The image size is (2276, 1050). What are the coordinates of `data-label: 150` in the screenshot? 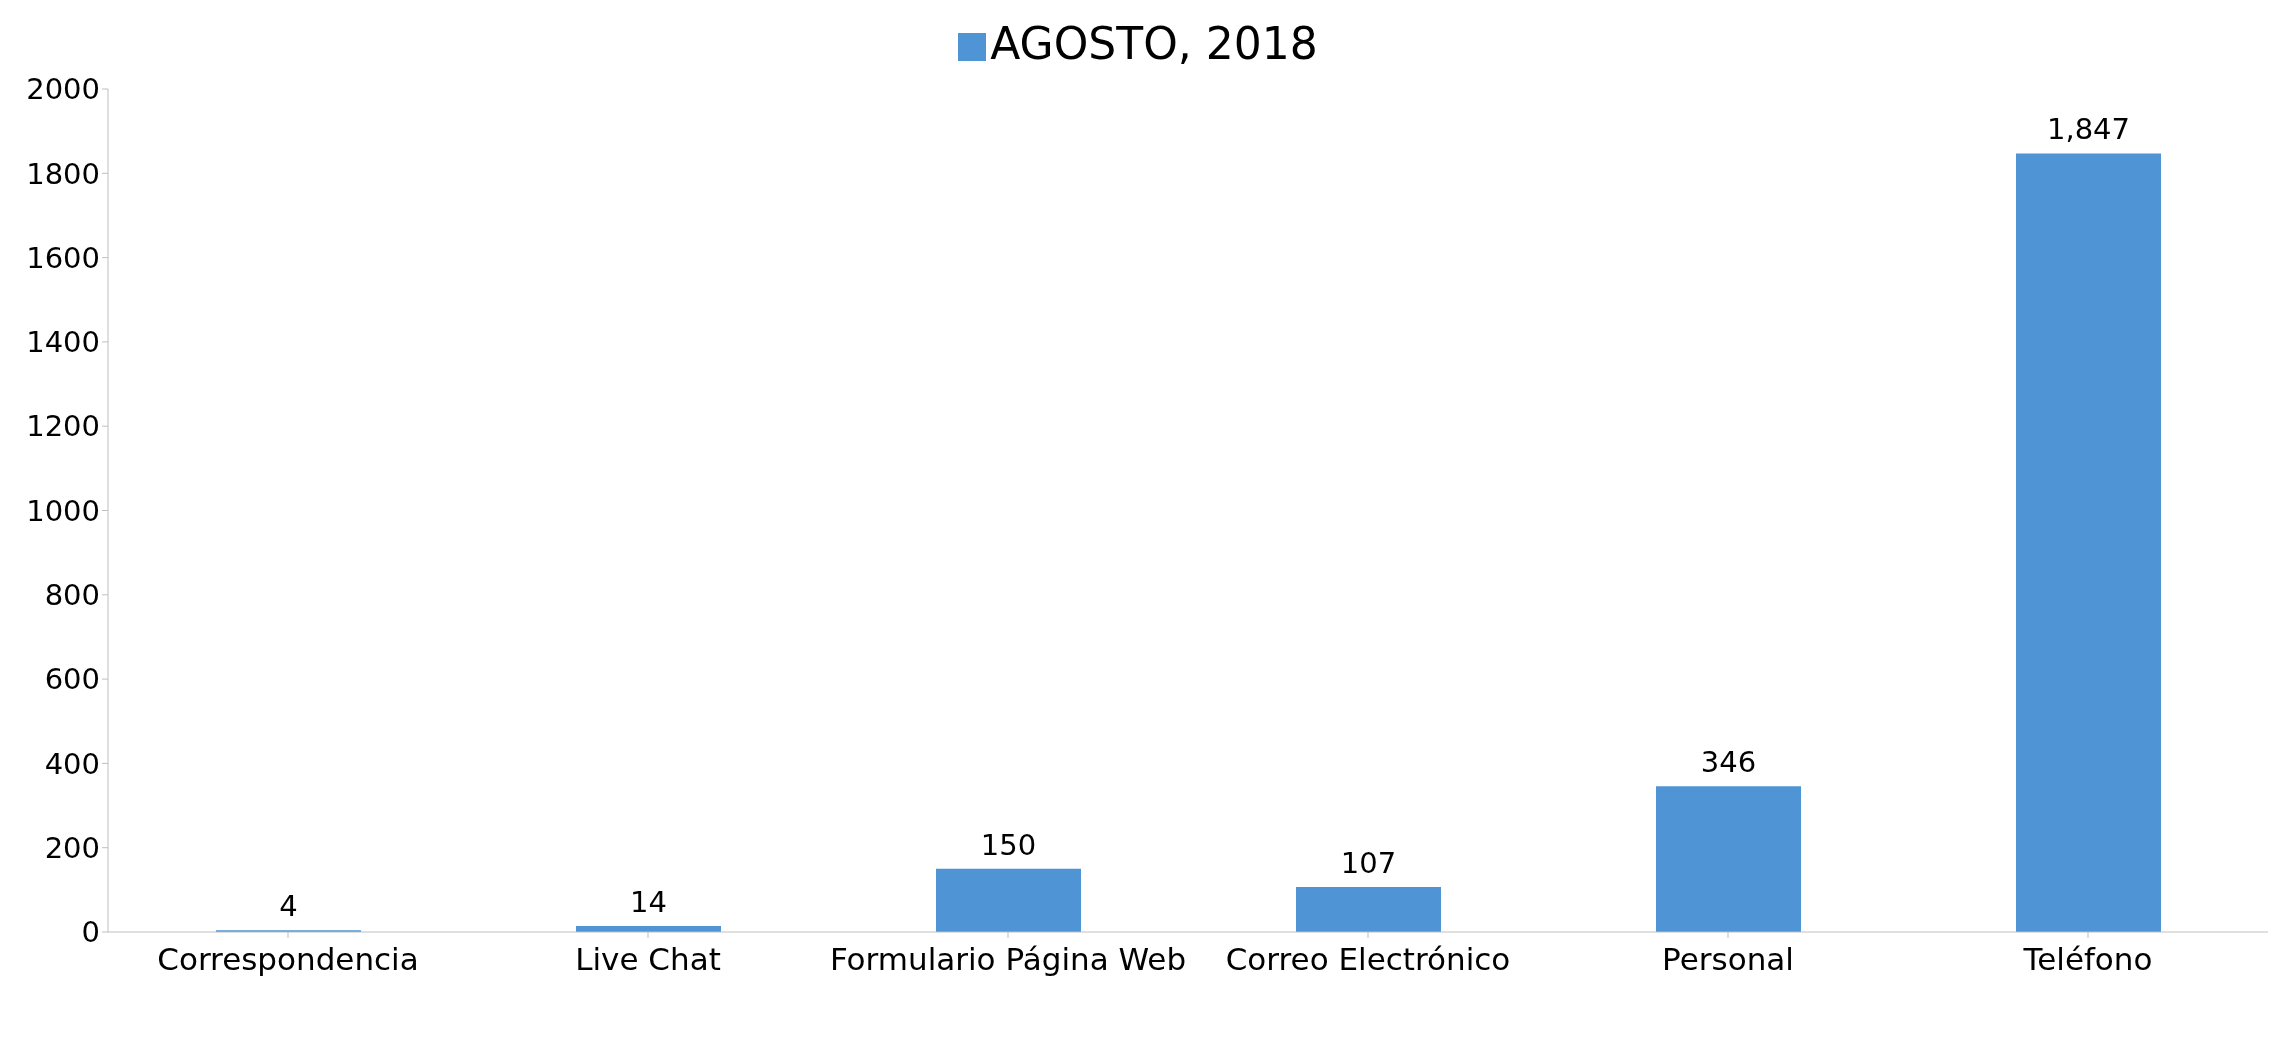 It's located at (1008, 844).